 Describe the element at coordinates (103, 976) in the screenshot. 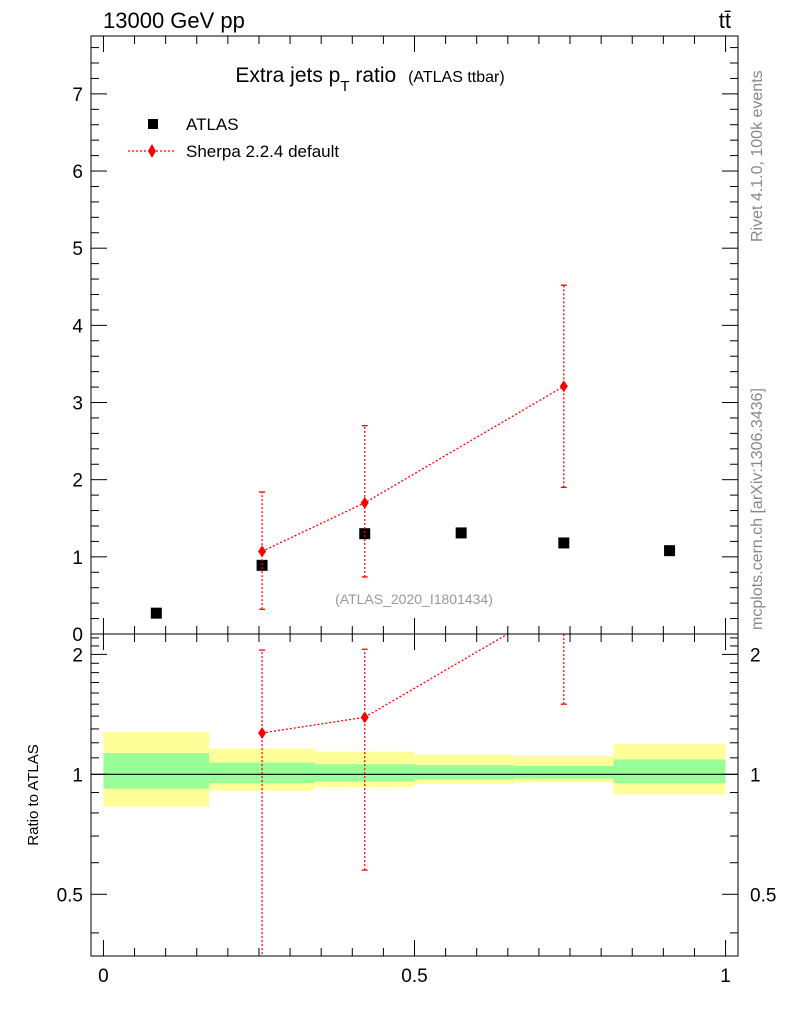

I see `x-tick-label: 0` at that location.